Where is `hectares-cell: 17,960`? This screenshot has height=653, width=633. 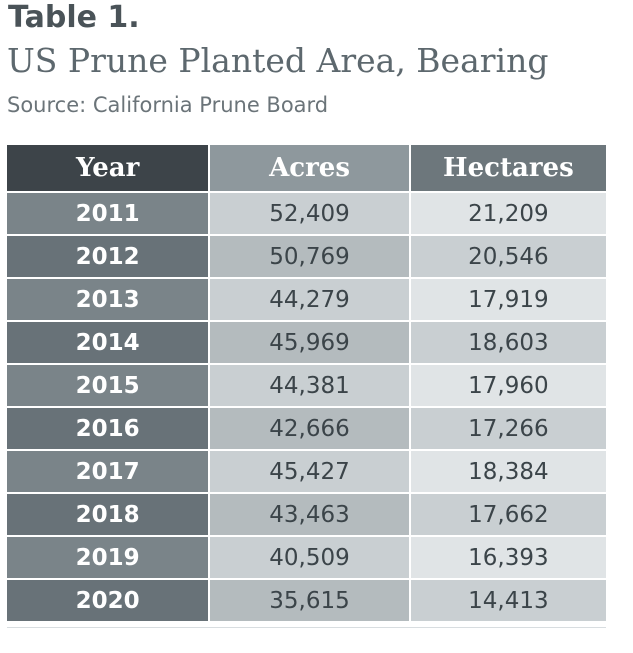
hectares-cell: 17,960 is located at coordinates (508, 386).